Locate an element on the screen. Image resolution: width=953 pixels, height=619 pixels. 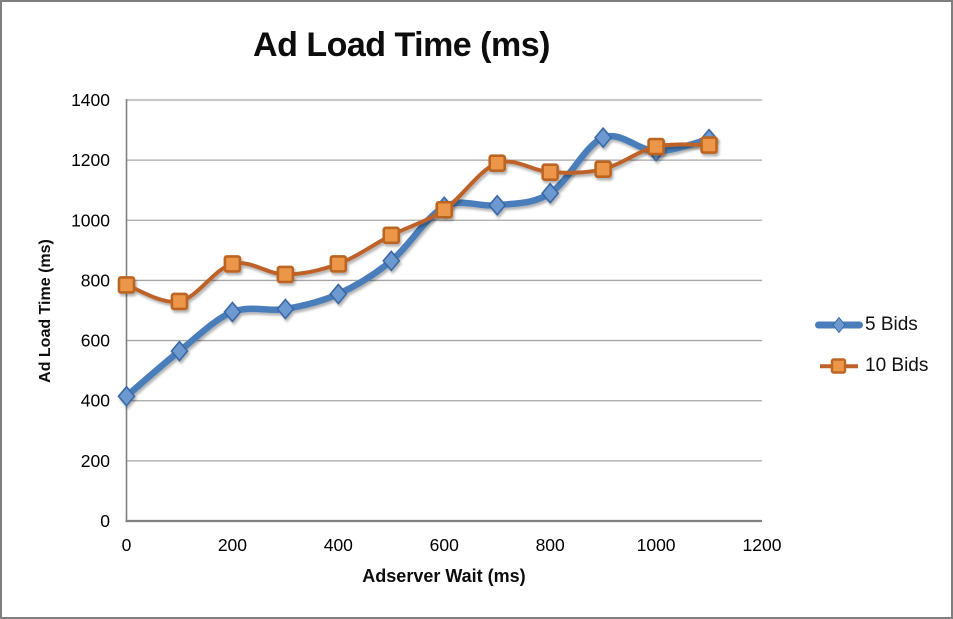
y-tick-label-800: 800 is located at coordinates (95, 280).